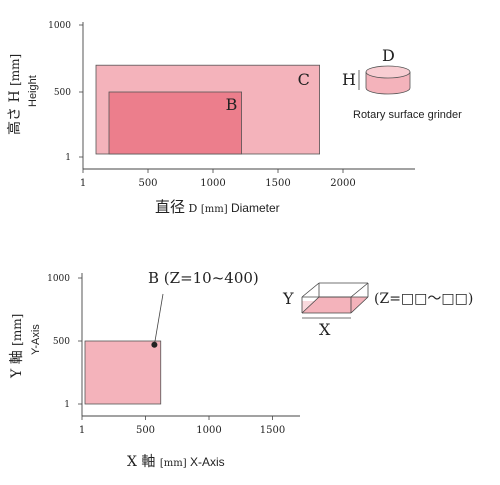  What do you see at coordinates (342, 183) in the screenshot?
I see `x-tick-label: 2000` at bounding box center [342, 183].